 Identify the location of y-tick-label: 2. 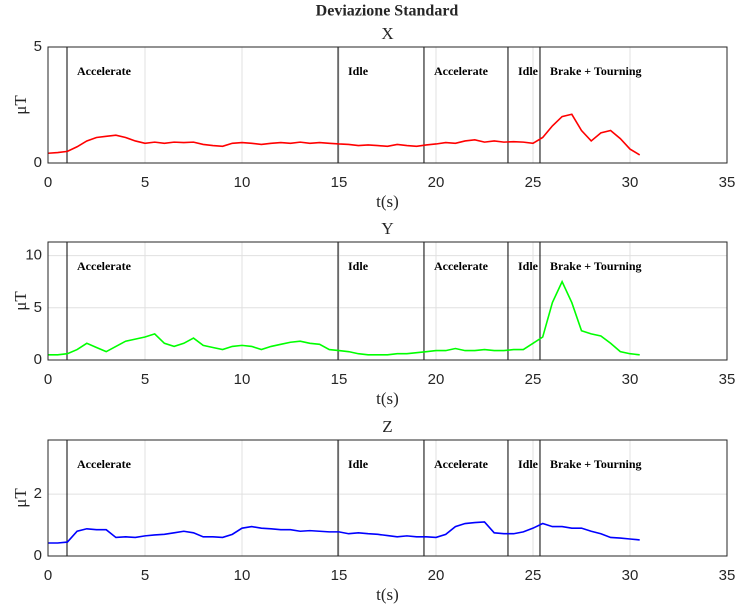
(38, 493).